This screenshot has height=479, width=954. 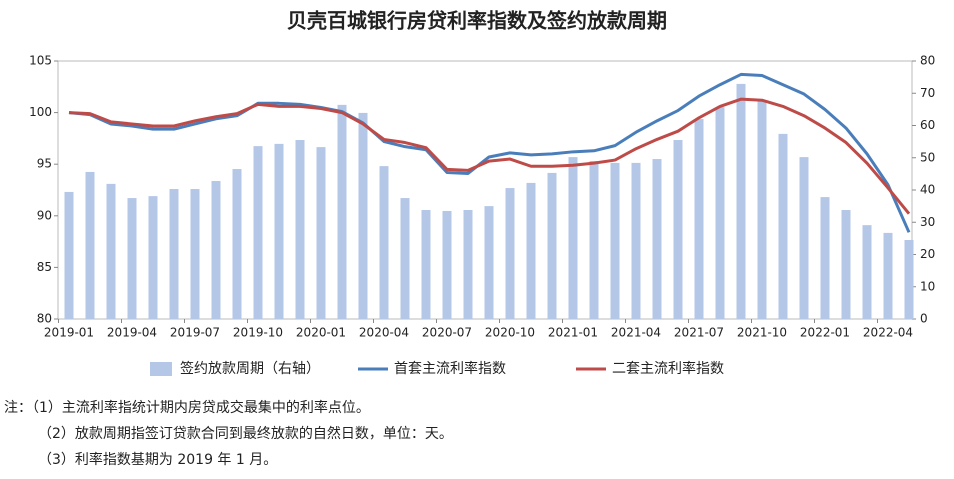 What do you see at coordinates (927, 125) in the screenshot?
I see `y2-tick-label: 60` at bounding box center [927, 125].